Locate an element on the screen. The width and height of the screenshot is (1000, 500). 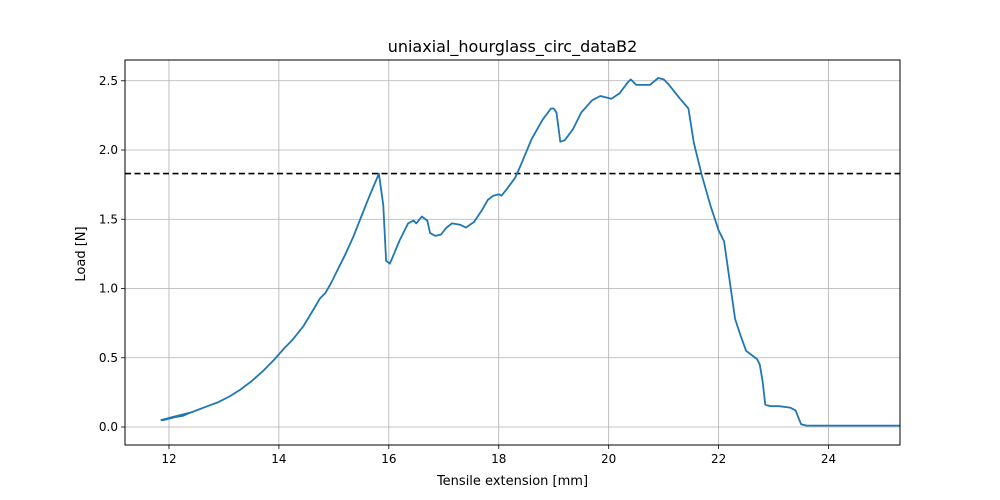
y-axis-label: Load [N] is located at coordinates (81, 253).